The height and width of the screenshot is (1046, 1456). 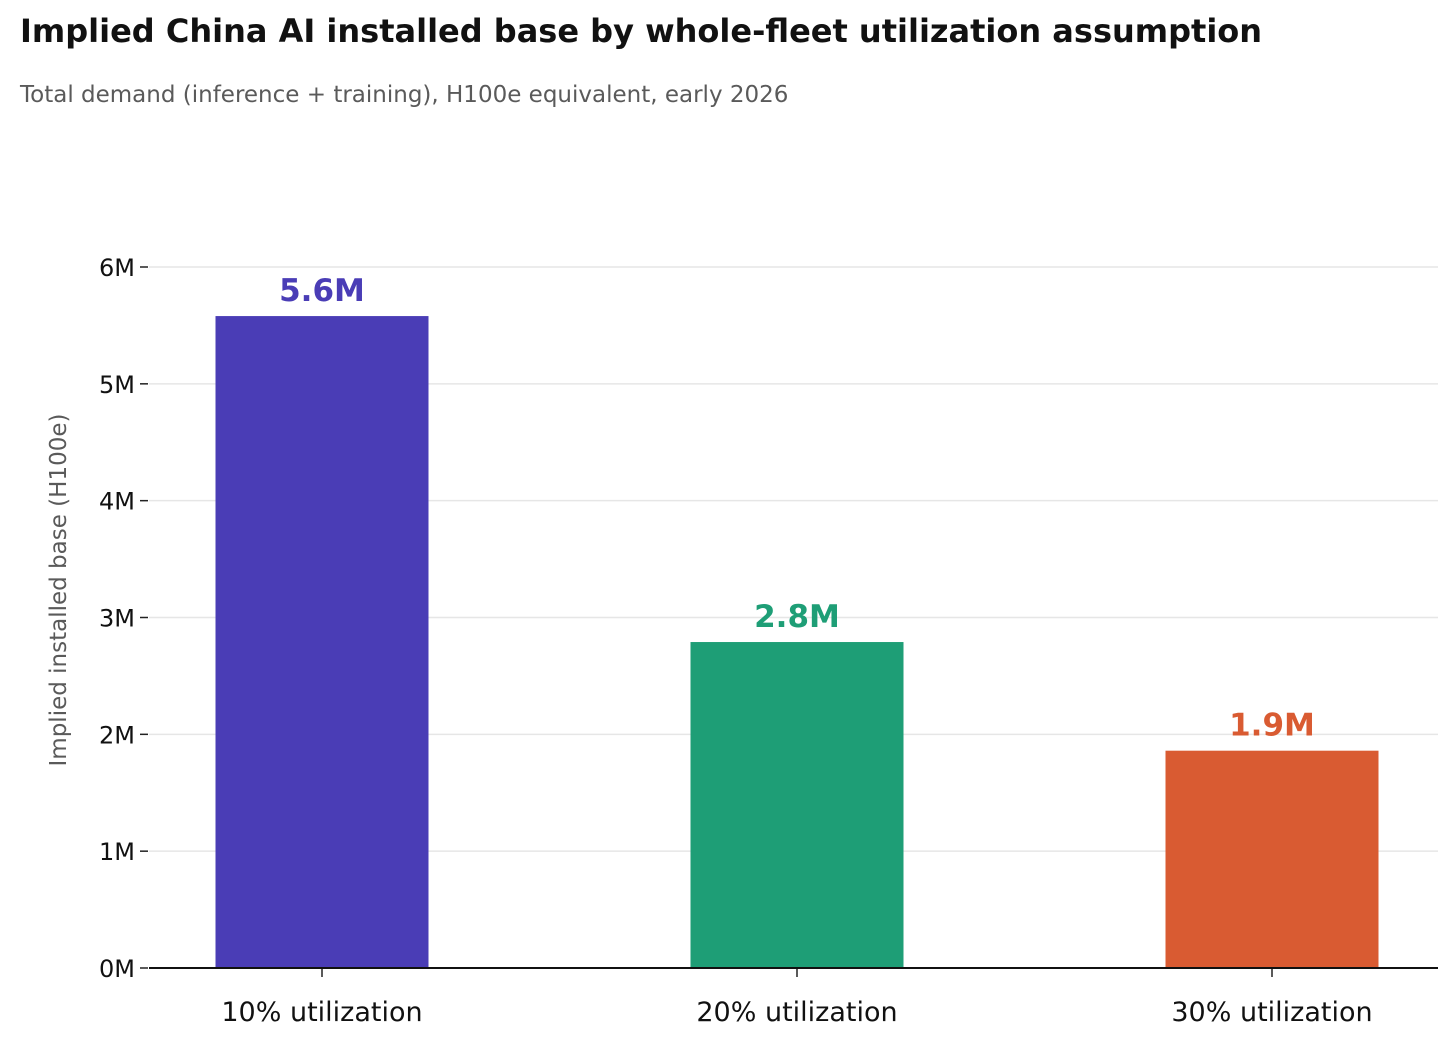 I want to click on y-tick-label: 2M, so click(x=117, y=735).